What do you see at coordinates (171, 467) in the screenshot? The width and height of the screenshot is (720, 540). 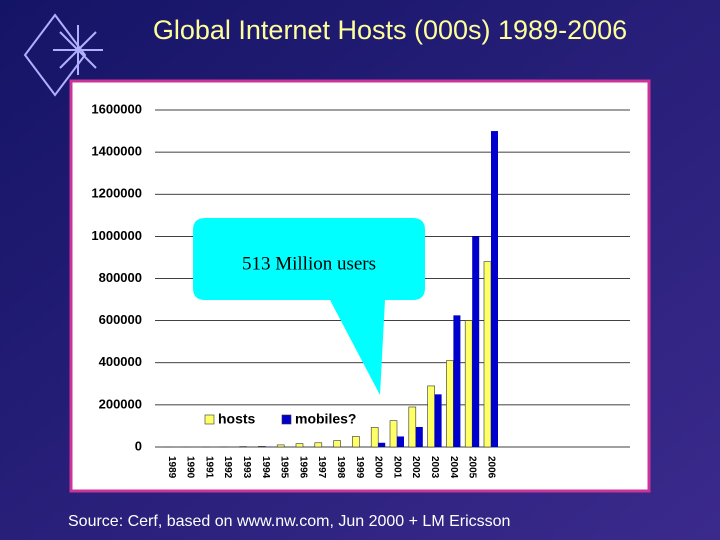 I see `x-tick-label: 1989` at bounding box center [171, 467].